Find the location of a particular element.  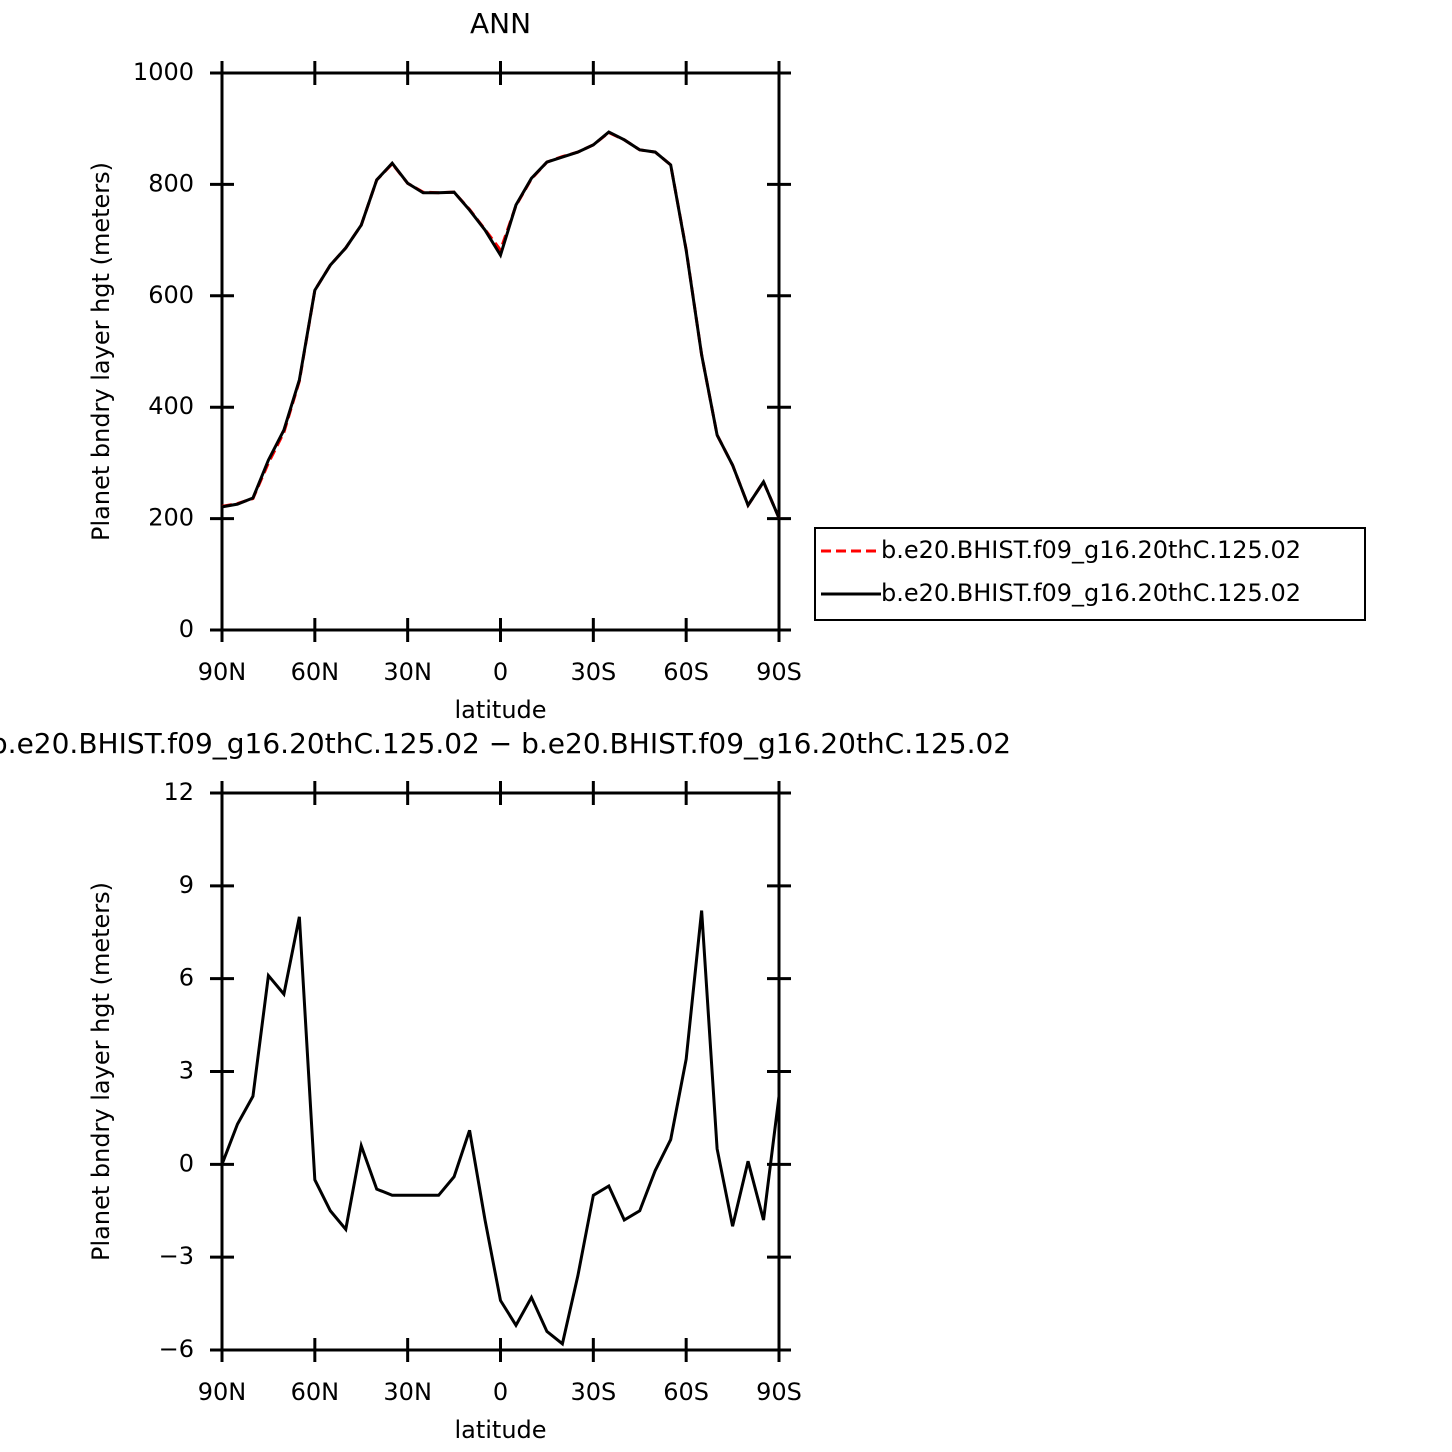

y-tick-label: 1000 is located at coordinates (163, 72).